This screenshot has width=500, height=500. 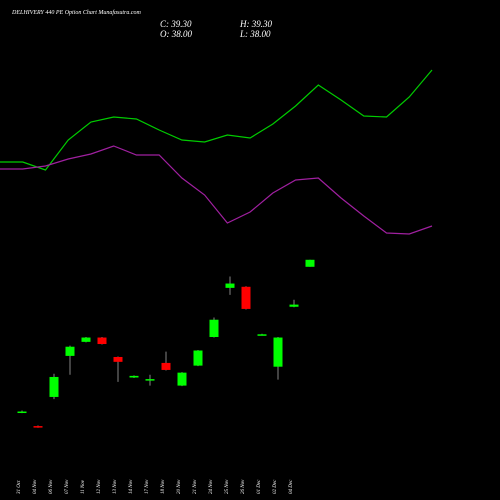 What do you see at coordinates (255, 24) in the screenshot?
I see `ohlc-label: H: 39.30` at bounding box center [255, 24].